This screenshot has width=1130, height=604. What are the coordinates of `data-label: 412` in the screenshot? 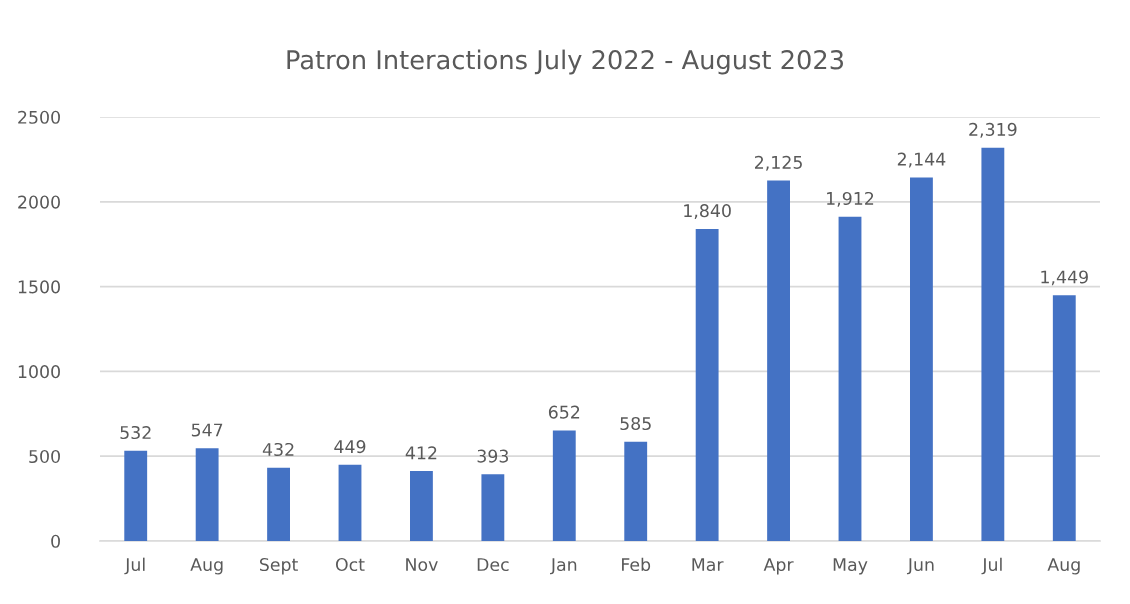 It's located at (421, 453).